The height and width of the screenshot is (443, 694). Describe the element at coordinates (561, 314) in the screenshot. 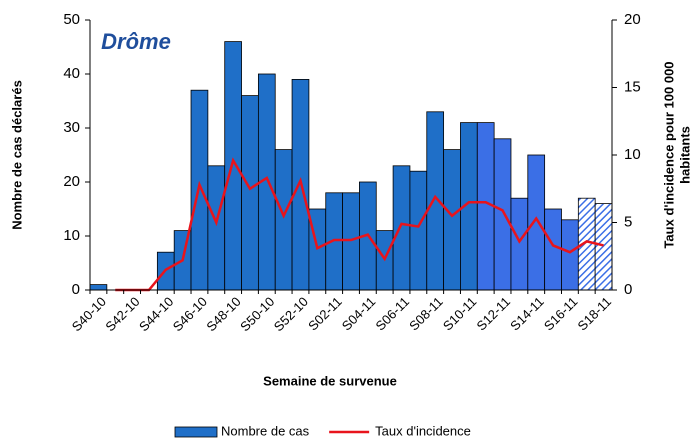

I see `x-tick-label: S16-11` at that location.